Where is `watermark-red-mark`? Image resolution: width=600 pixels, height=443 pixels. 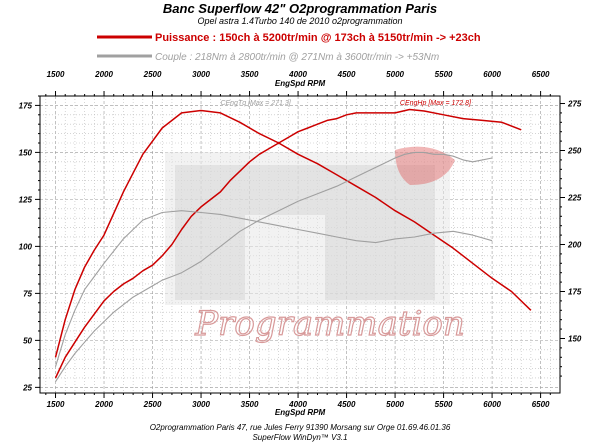 watermark-red-mark is located at coordinates (425, 165).